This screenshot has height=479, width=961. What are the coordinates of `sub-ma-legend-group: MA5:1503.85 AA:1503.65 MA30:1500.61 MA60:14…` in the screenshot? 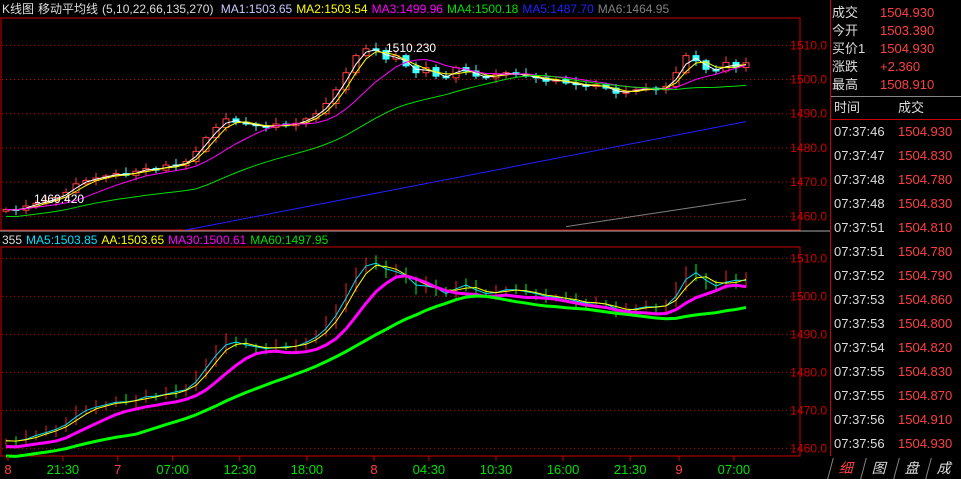 It's located at (179, 240).